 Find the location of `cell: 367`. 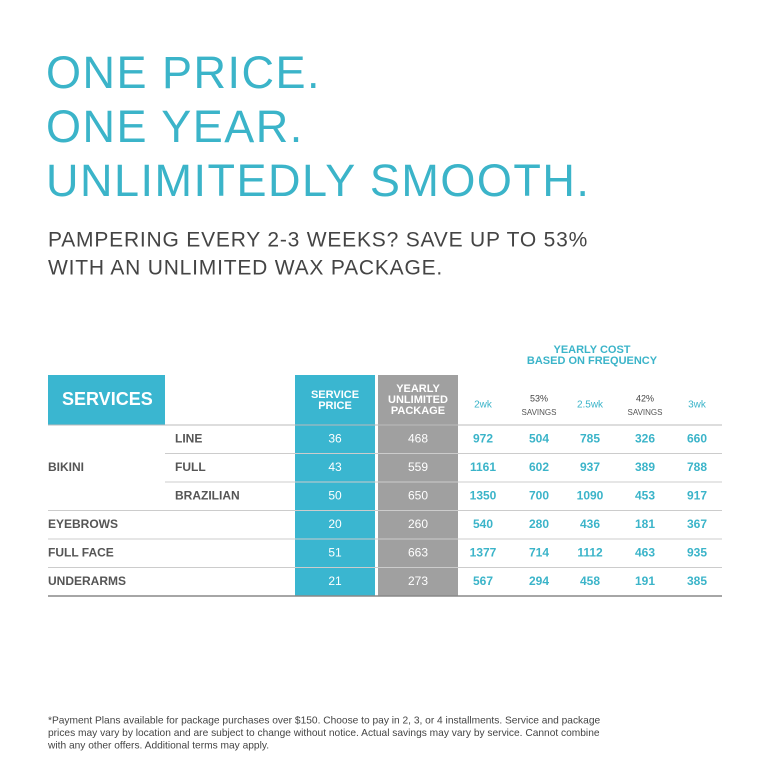

cell: 367 is located at coordinates (697, 524).